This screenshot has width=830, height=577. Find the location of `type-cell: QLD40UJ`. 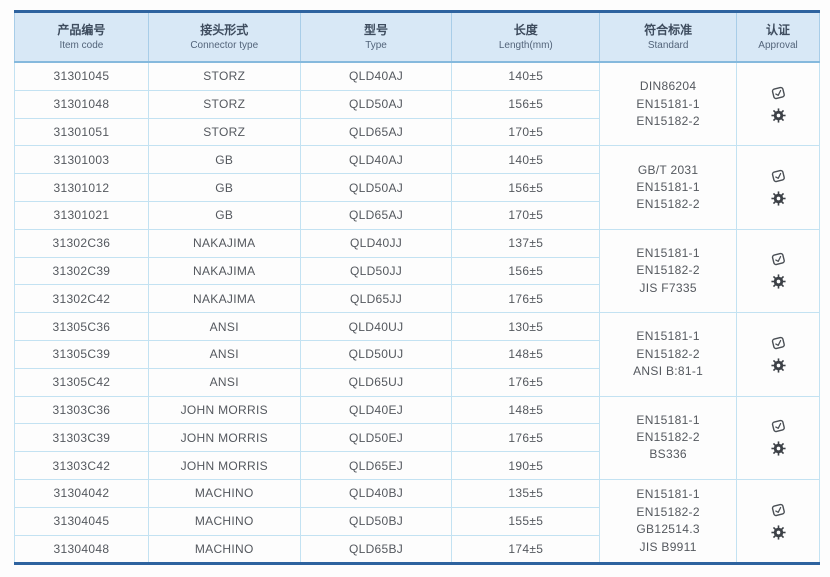

type-cell: QLD40UJ is located at coordinates (376, 326).